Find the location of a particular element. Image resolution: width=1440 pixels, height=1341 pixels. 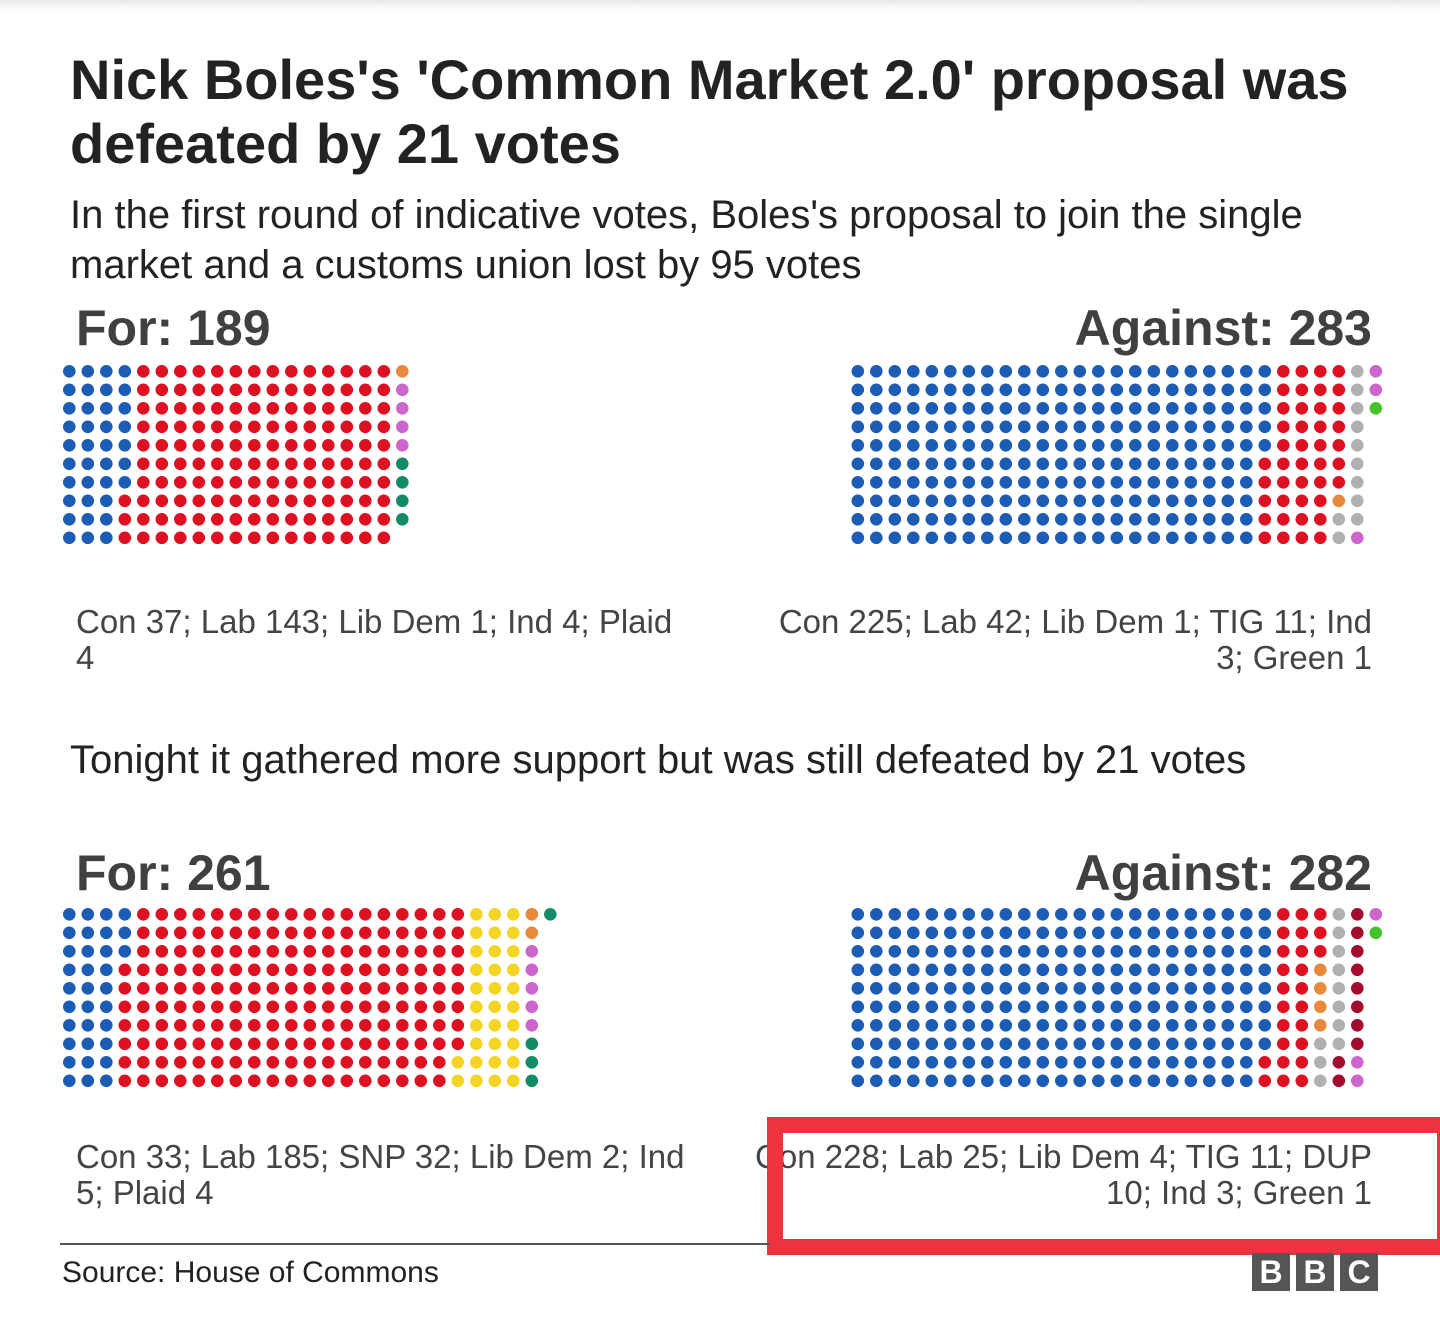

vote-dot-dup is located at coordinates (1357, 1007).